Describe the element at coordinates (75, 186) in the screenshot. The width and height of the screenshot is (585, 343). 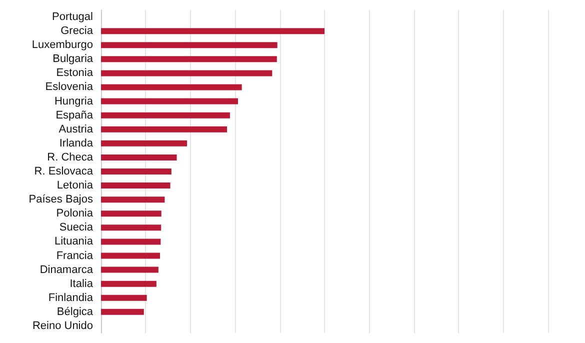
I see `y-tick-label: Letonia` at that location.